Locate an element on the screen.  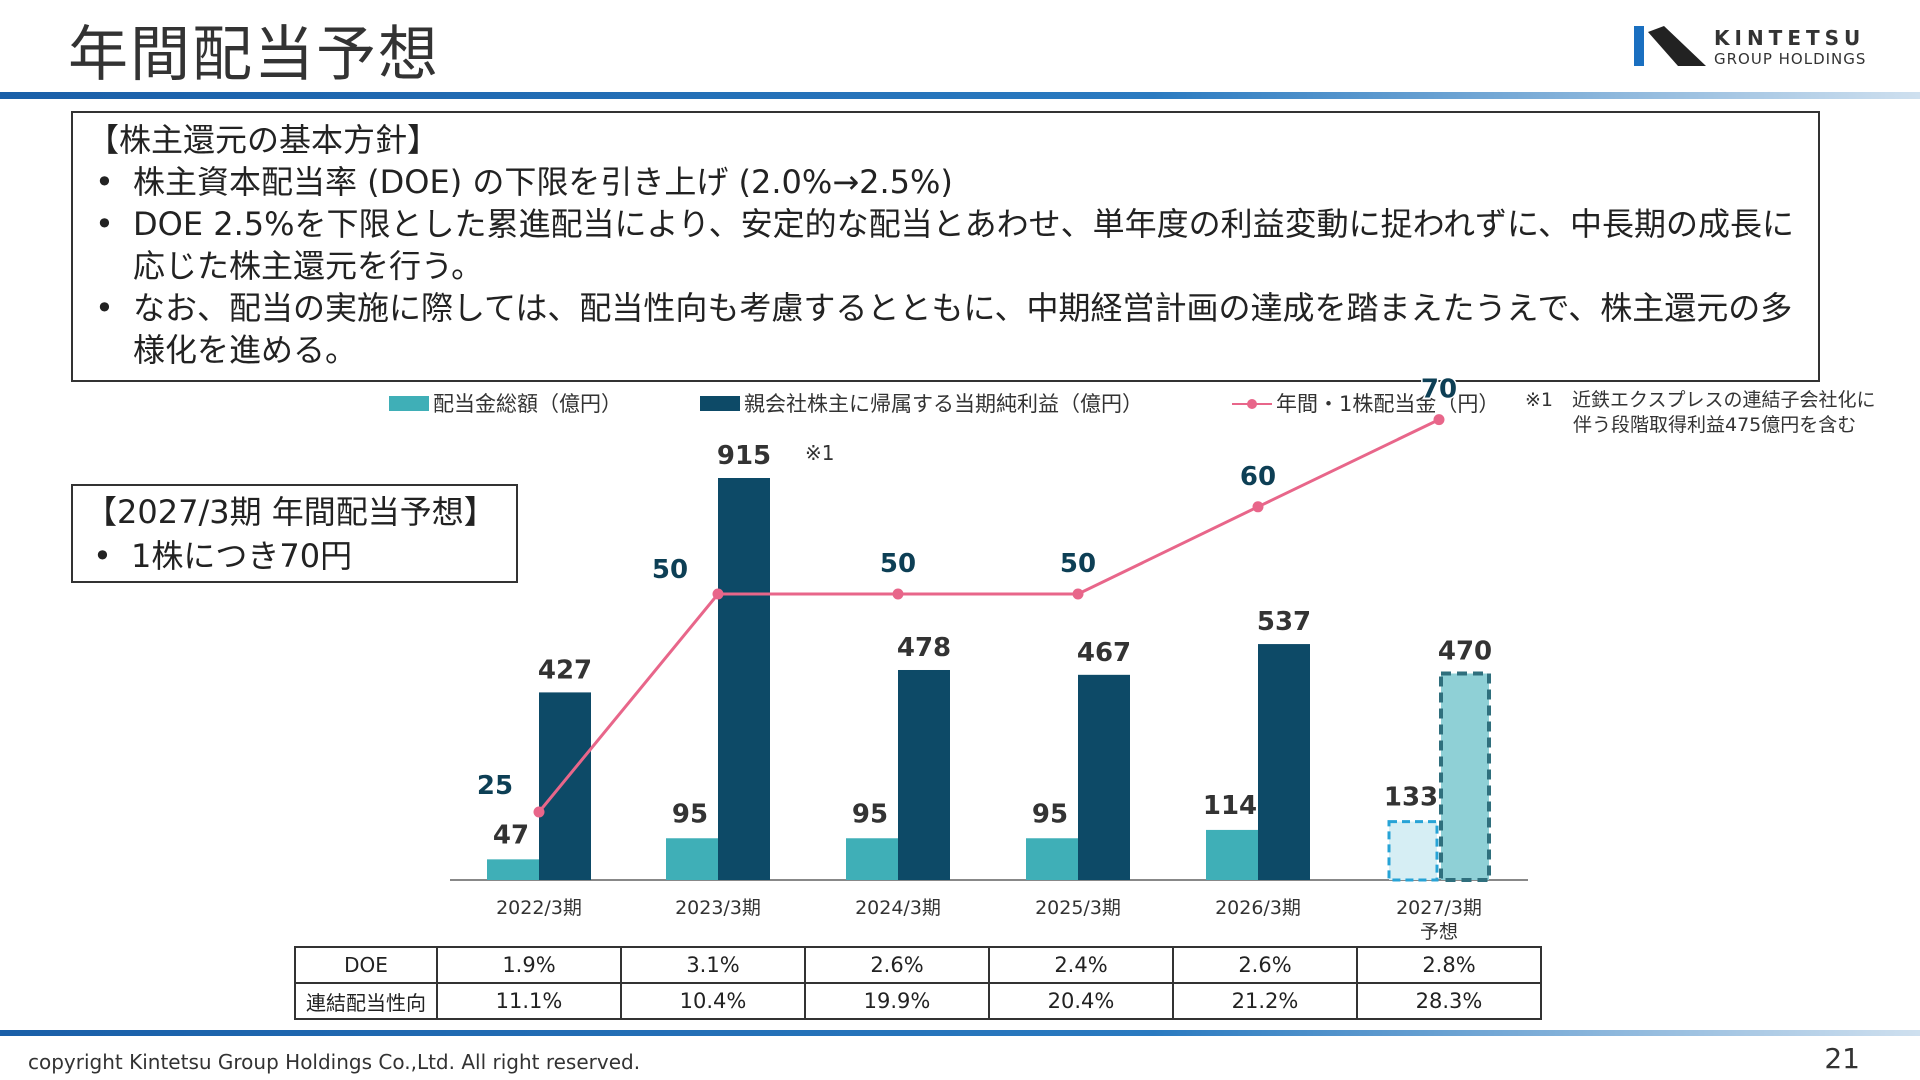
footer-divider is located at coordinates (960, 1033).